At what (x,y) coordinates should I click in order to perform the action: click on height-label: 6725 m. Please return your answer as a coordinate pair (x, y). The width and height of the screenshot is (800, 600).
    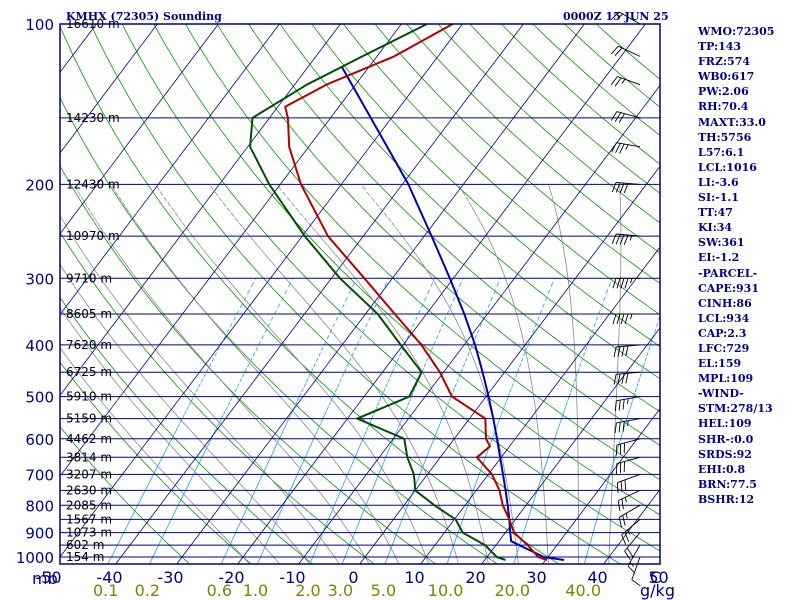
    Looking at the image, I should click on (89, 372).